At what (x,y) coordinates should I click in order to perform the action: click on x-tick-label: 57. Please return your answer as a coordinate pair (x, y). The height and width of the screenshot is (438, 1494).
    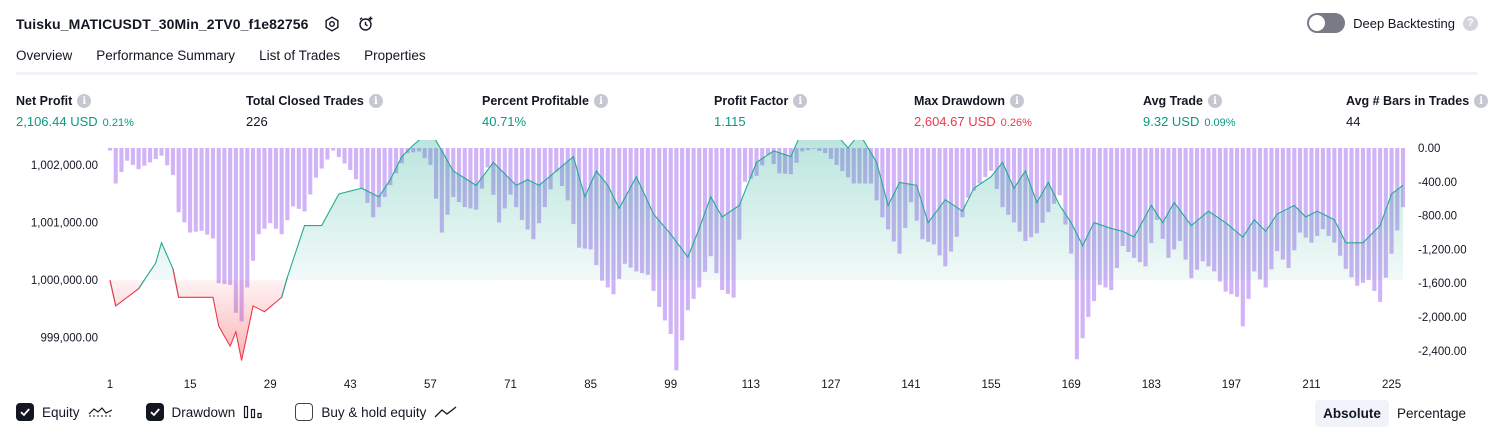
    Looking at the image, I should click on (430, 385).